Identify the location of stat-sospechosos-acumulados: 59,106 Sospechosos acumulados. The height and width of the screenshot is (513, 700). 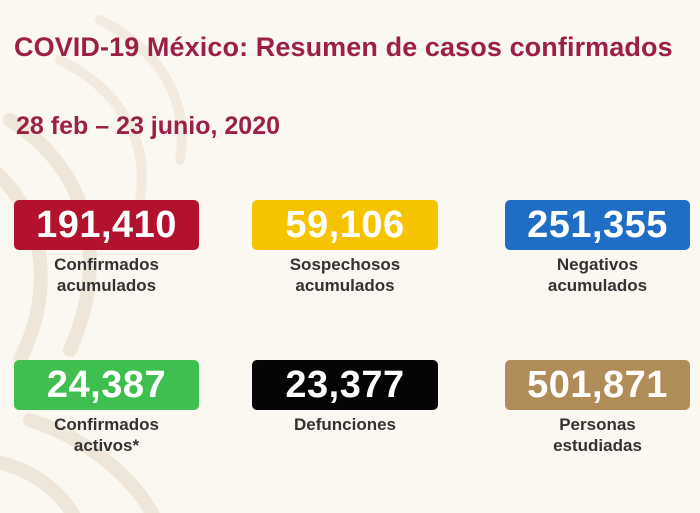
(345, 248).